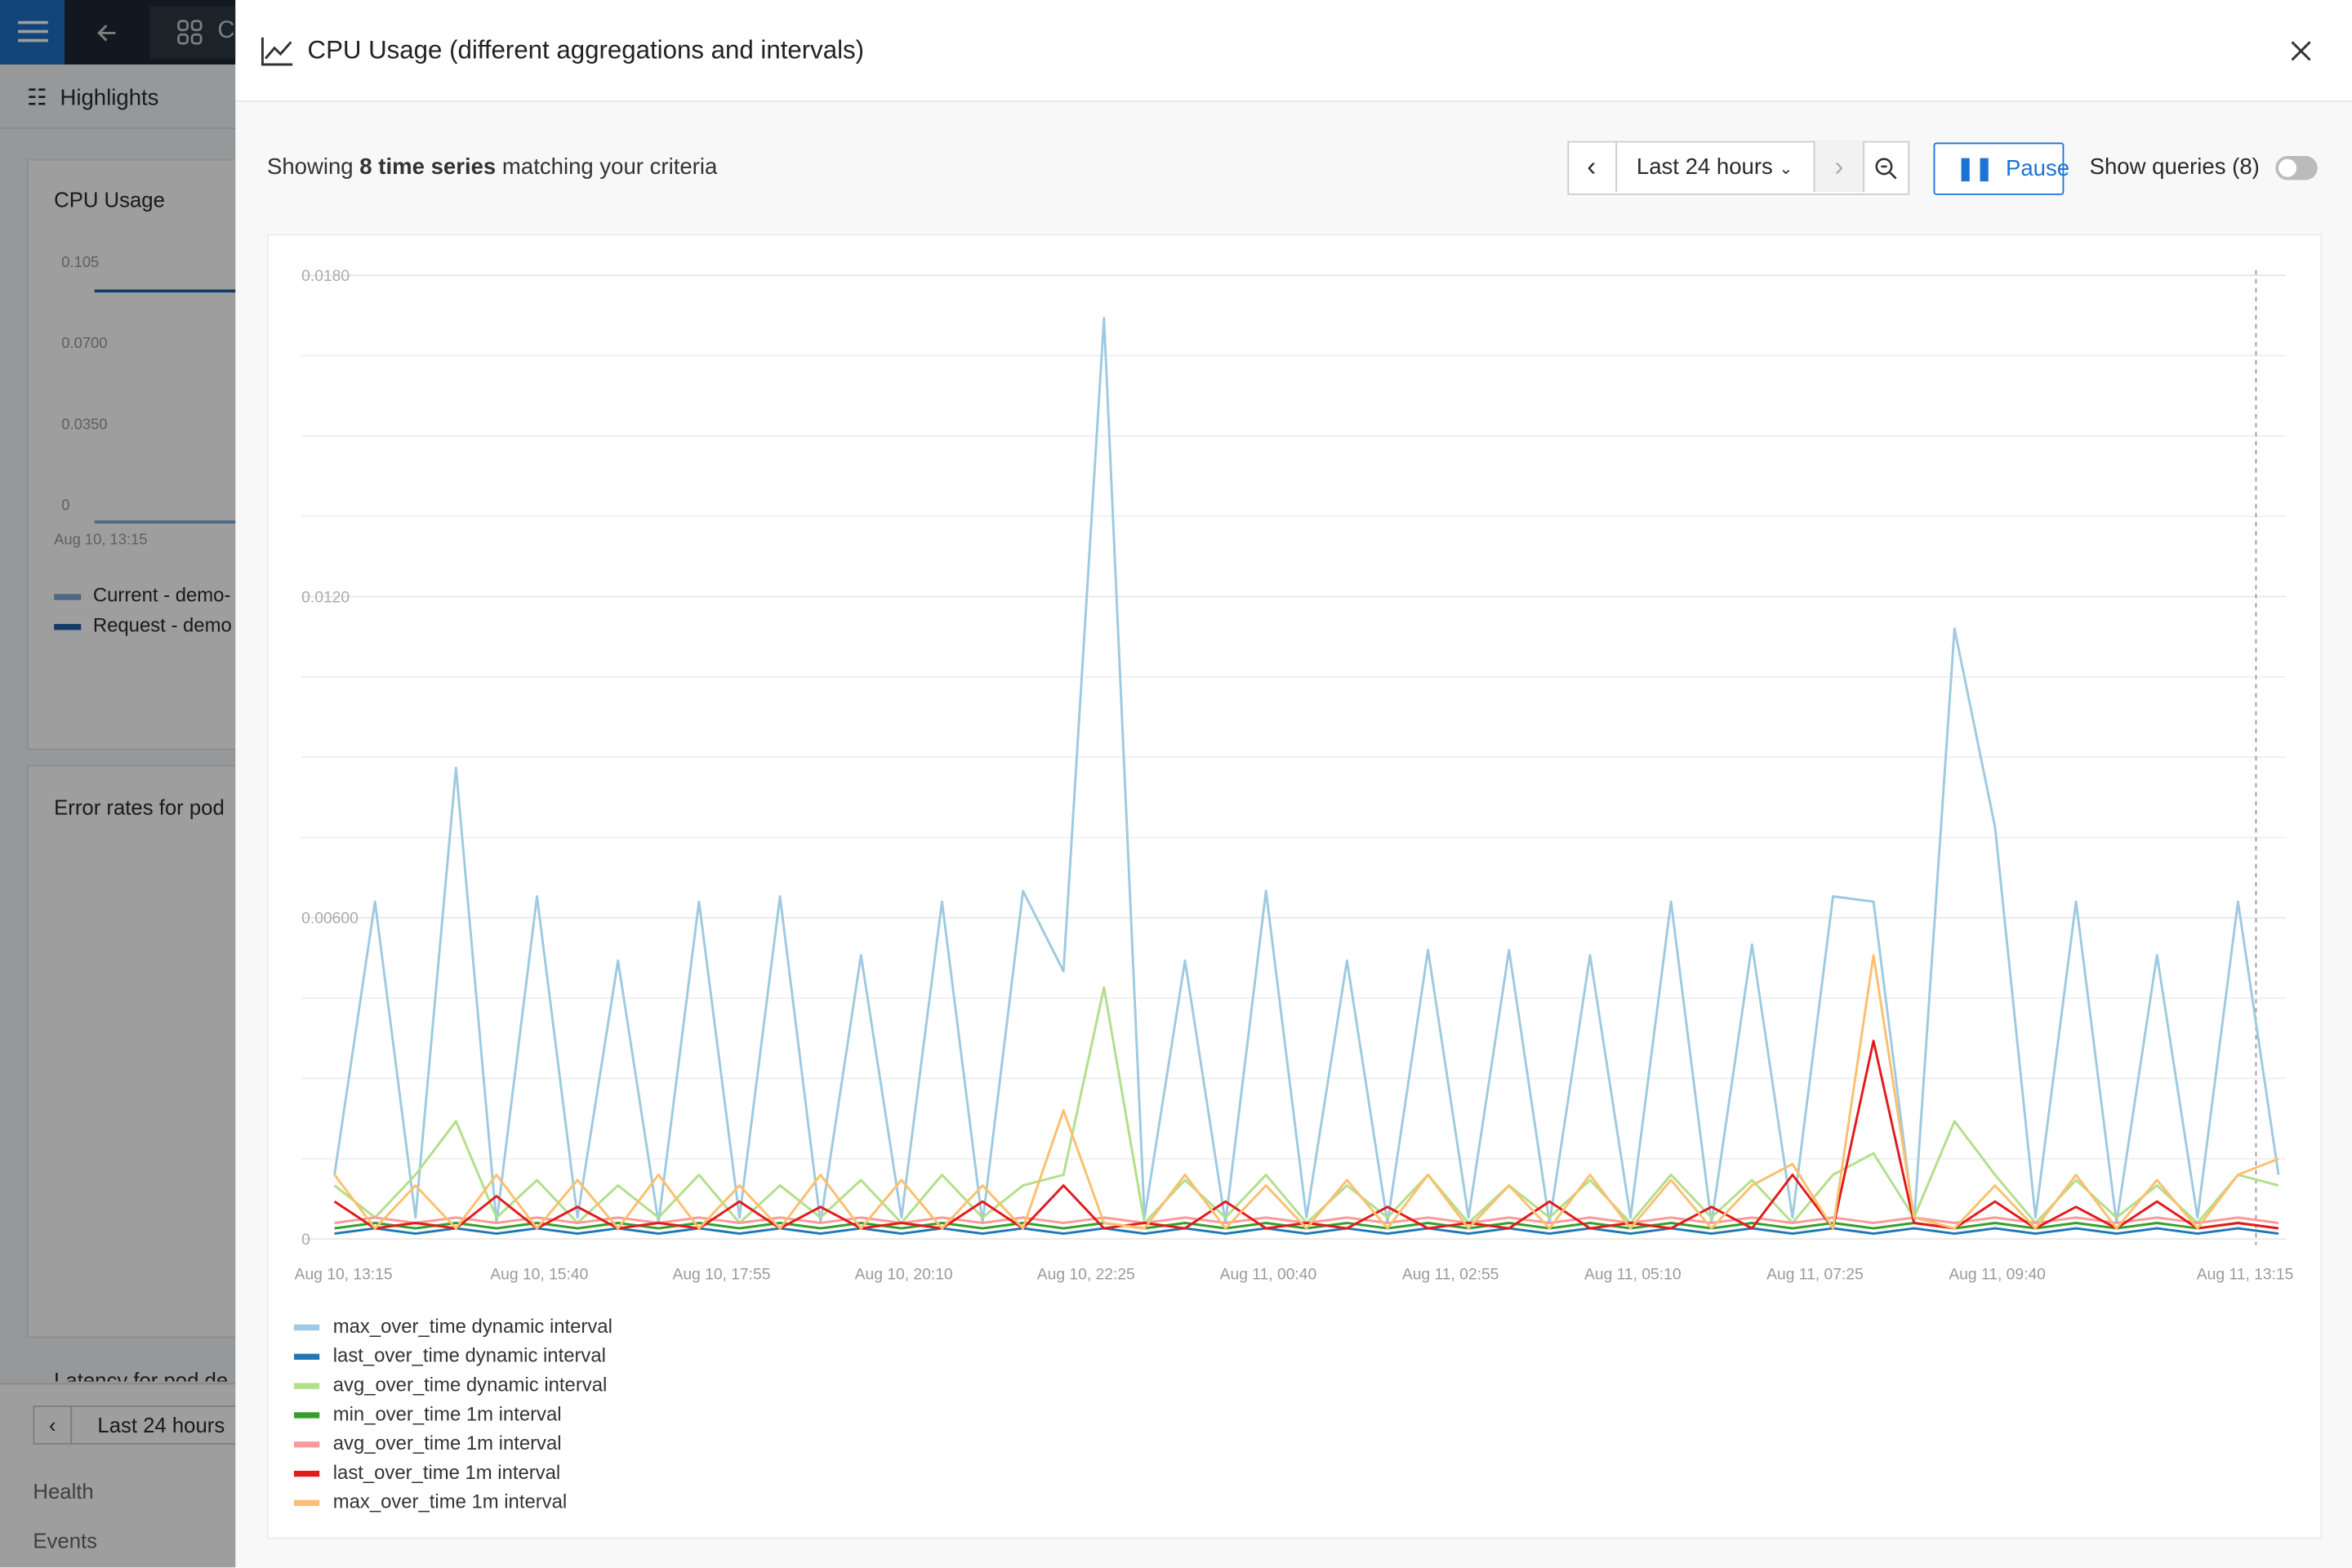 Image resolution: width=2352 pixels, height=1568 pixels. Describe the element at coordinates (161, 1425) in the screenshot. I see `footer-range-text: Last 24 hours` at that location.